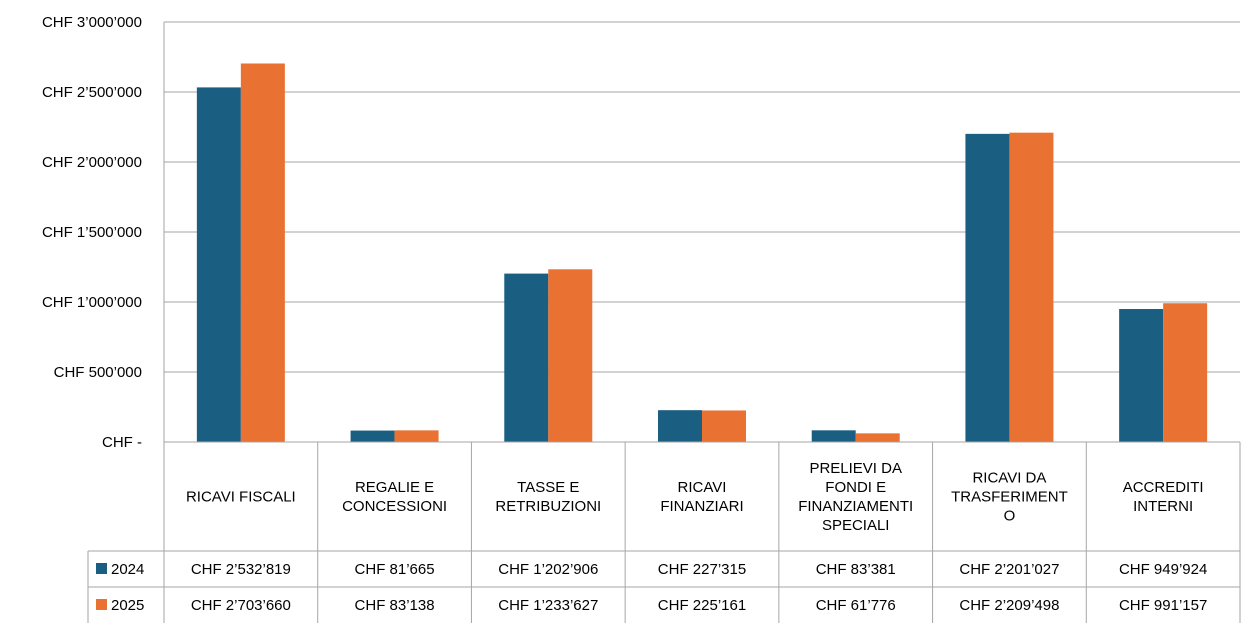 This screenshot has height=623, width=1242. I want to click on category-label-line: ACCREDITI, so click(1163, 487).